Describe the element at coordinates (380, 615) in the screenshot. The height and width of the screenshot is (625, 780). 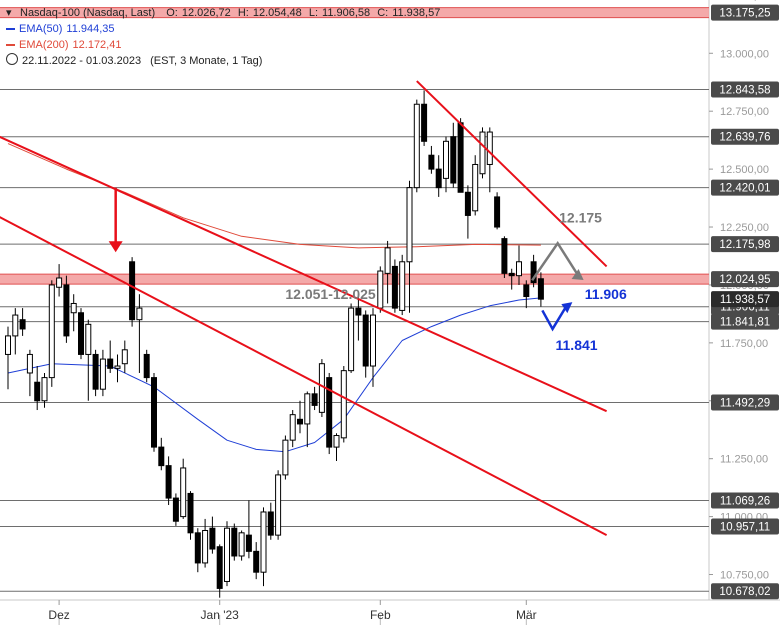
I see `x-tick-label: Feb` at that location.